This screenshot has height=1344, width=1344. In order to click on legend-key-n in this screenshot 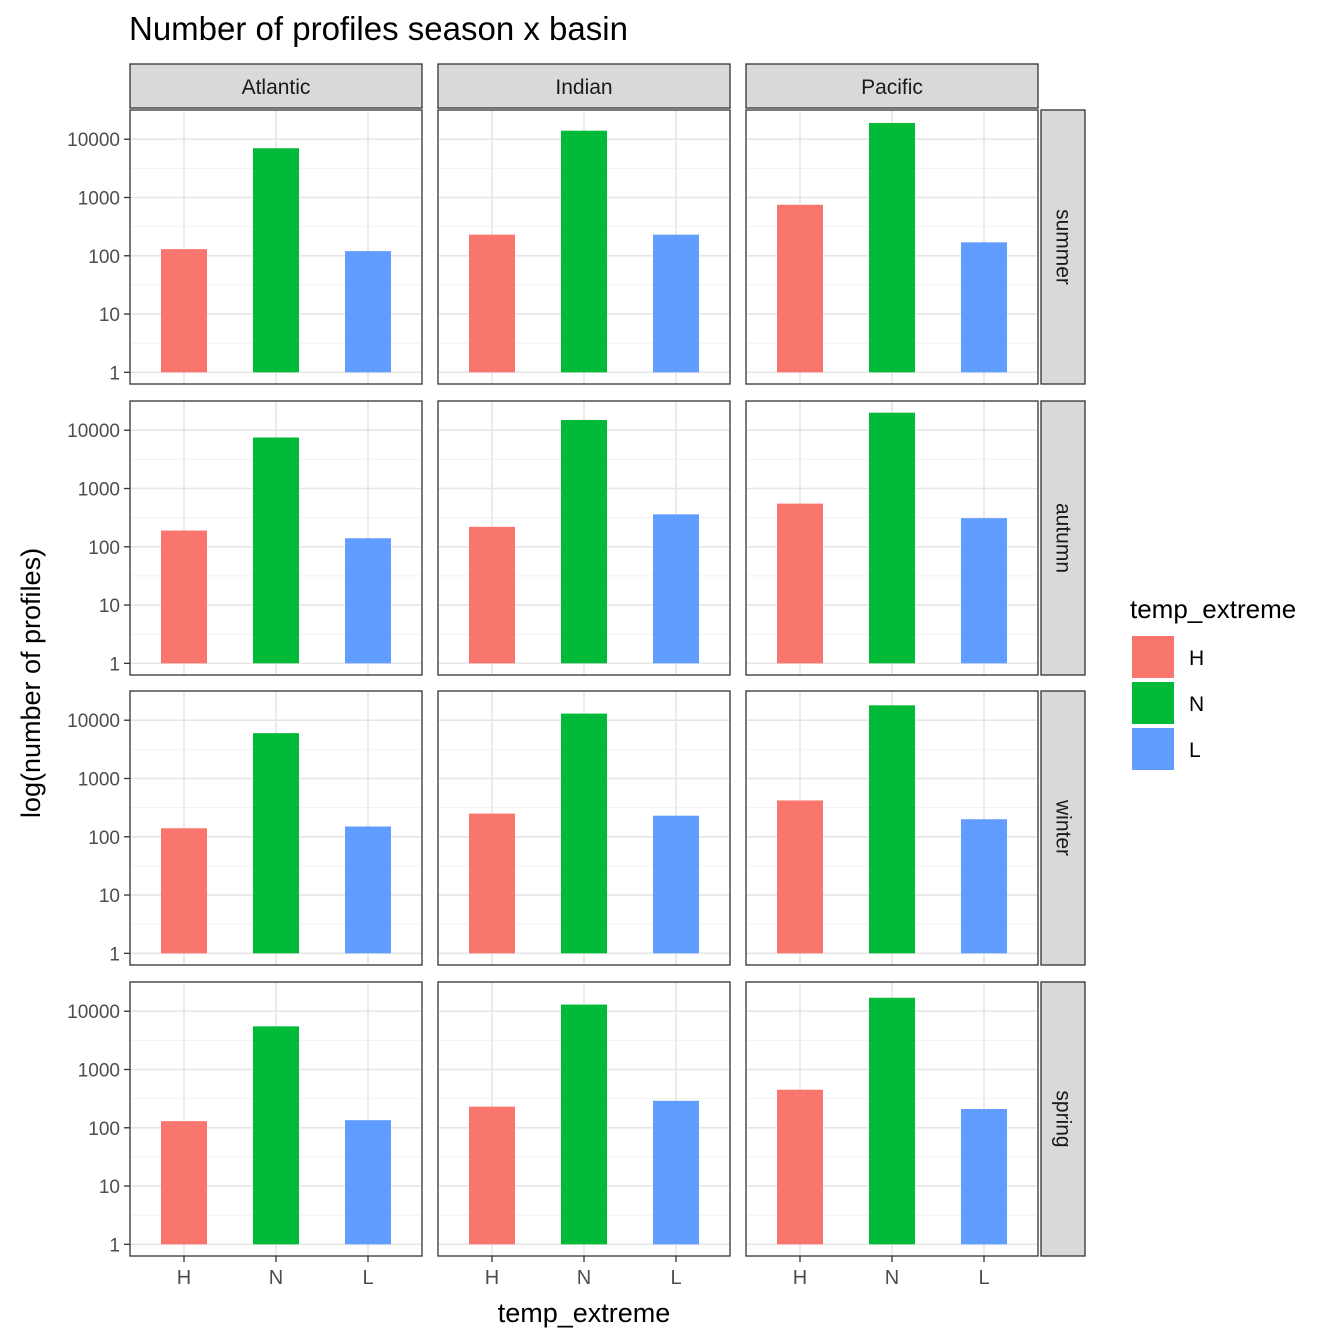, I will do `click(1153, 703)`.